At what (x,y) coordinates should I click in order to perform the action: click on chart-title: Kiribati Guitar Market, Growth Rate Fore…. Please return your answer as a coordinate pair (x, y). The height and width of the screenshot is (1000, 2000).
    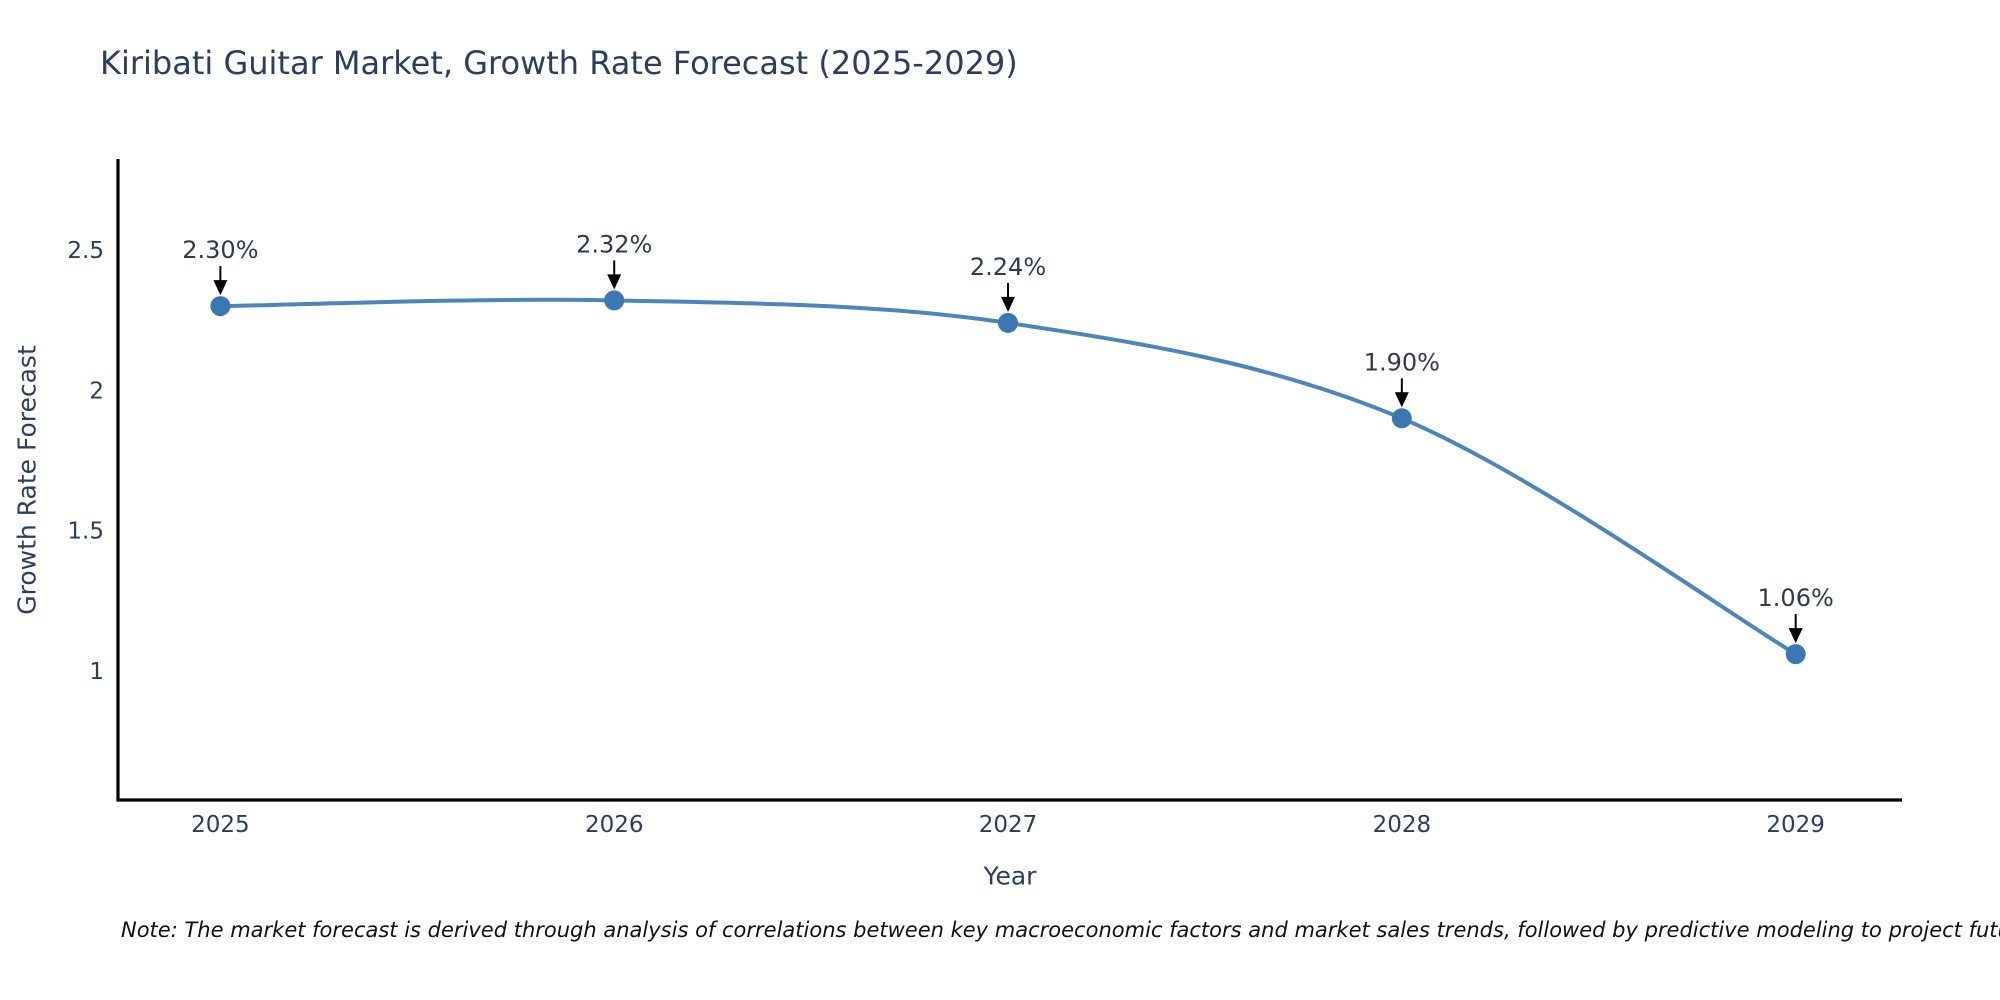
    Looking at the image, I should click on (559, 63).